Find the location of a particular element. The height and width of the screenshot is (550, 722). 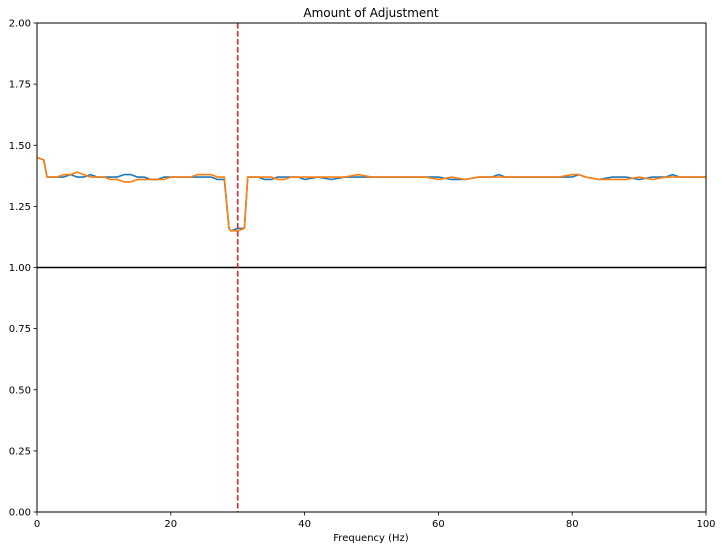

x-tick-label: 0 is located at coordinates (37, 524).